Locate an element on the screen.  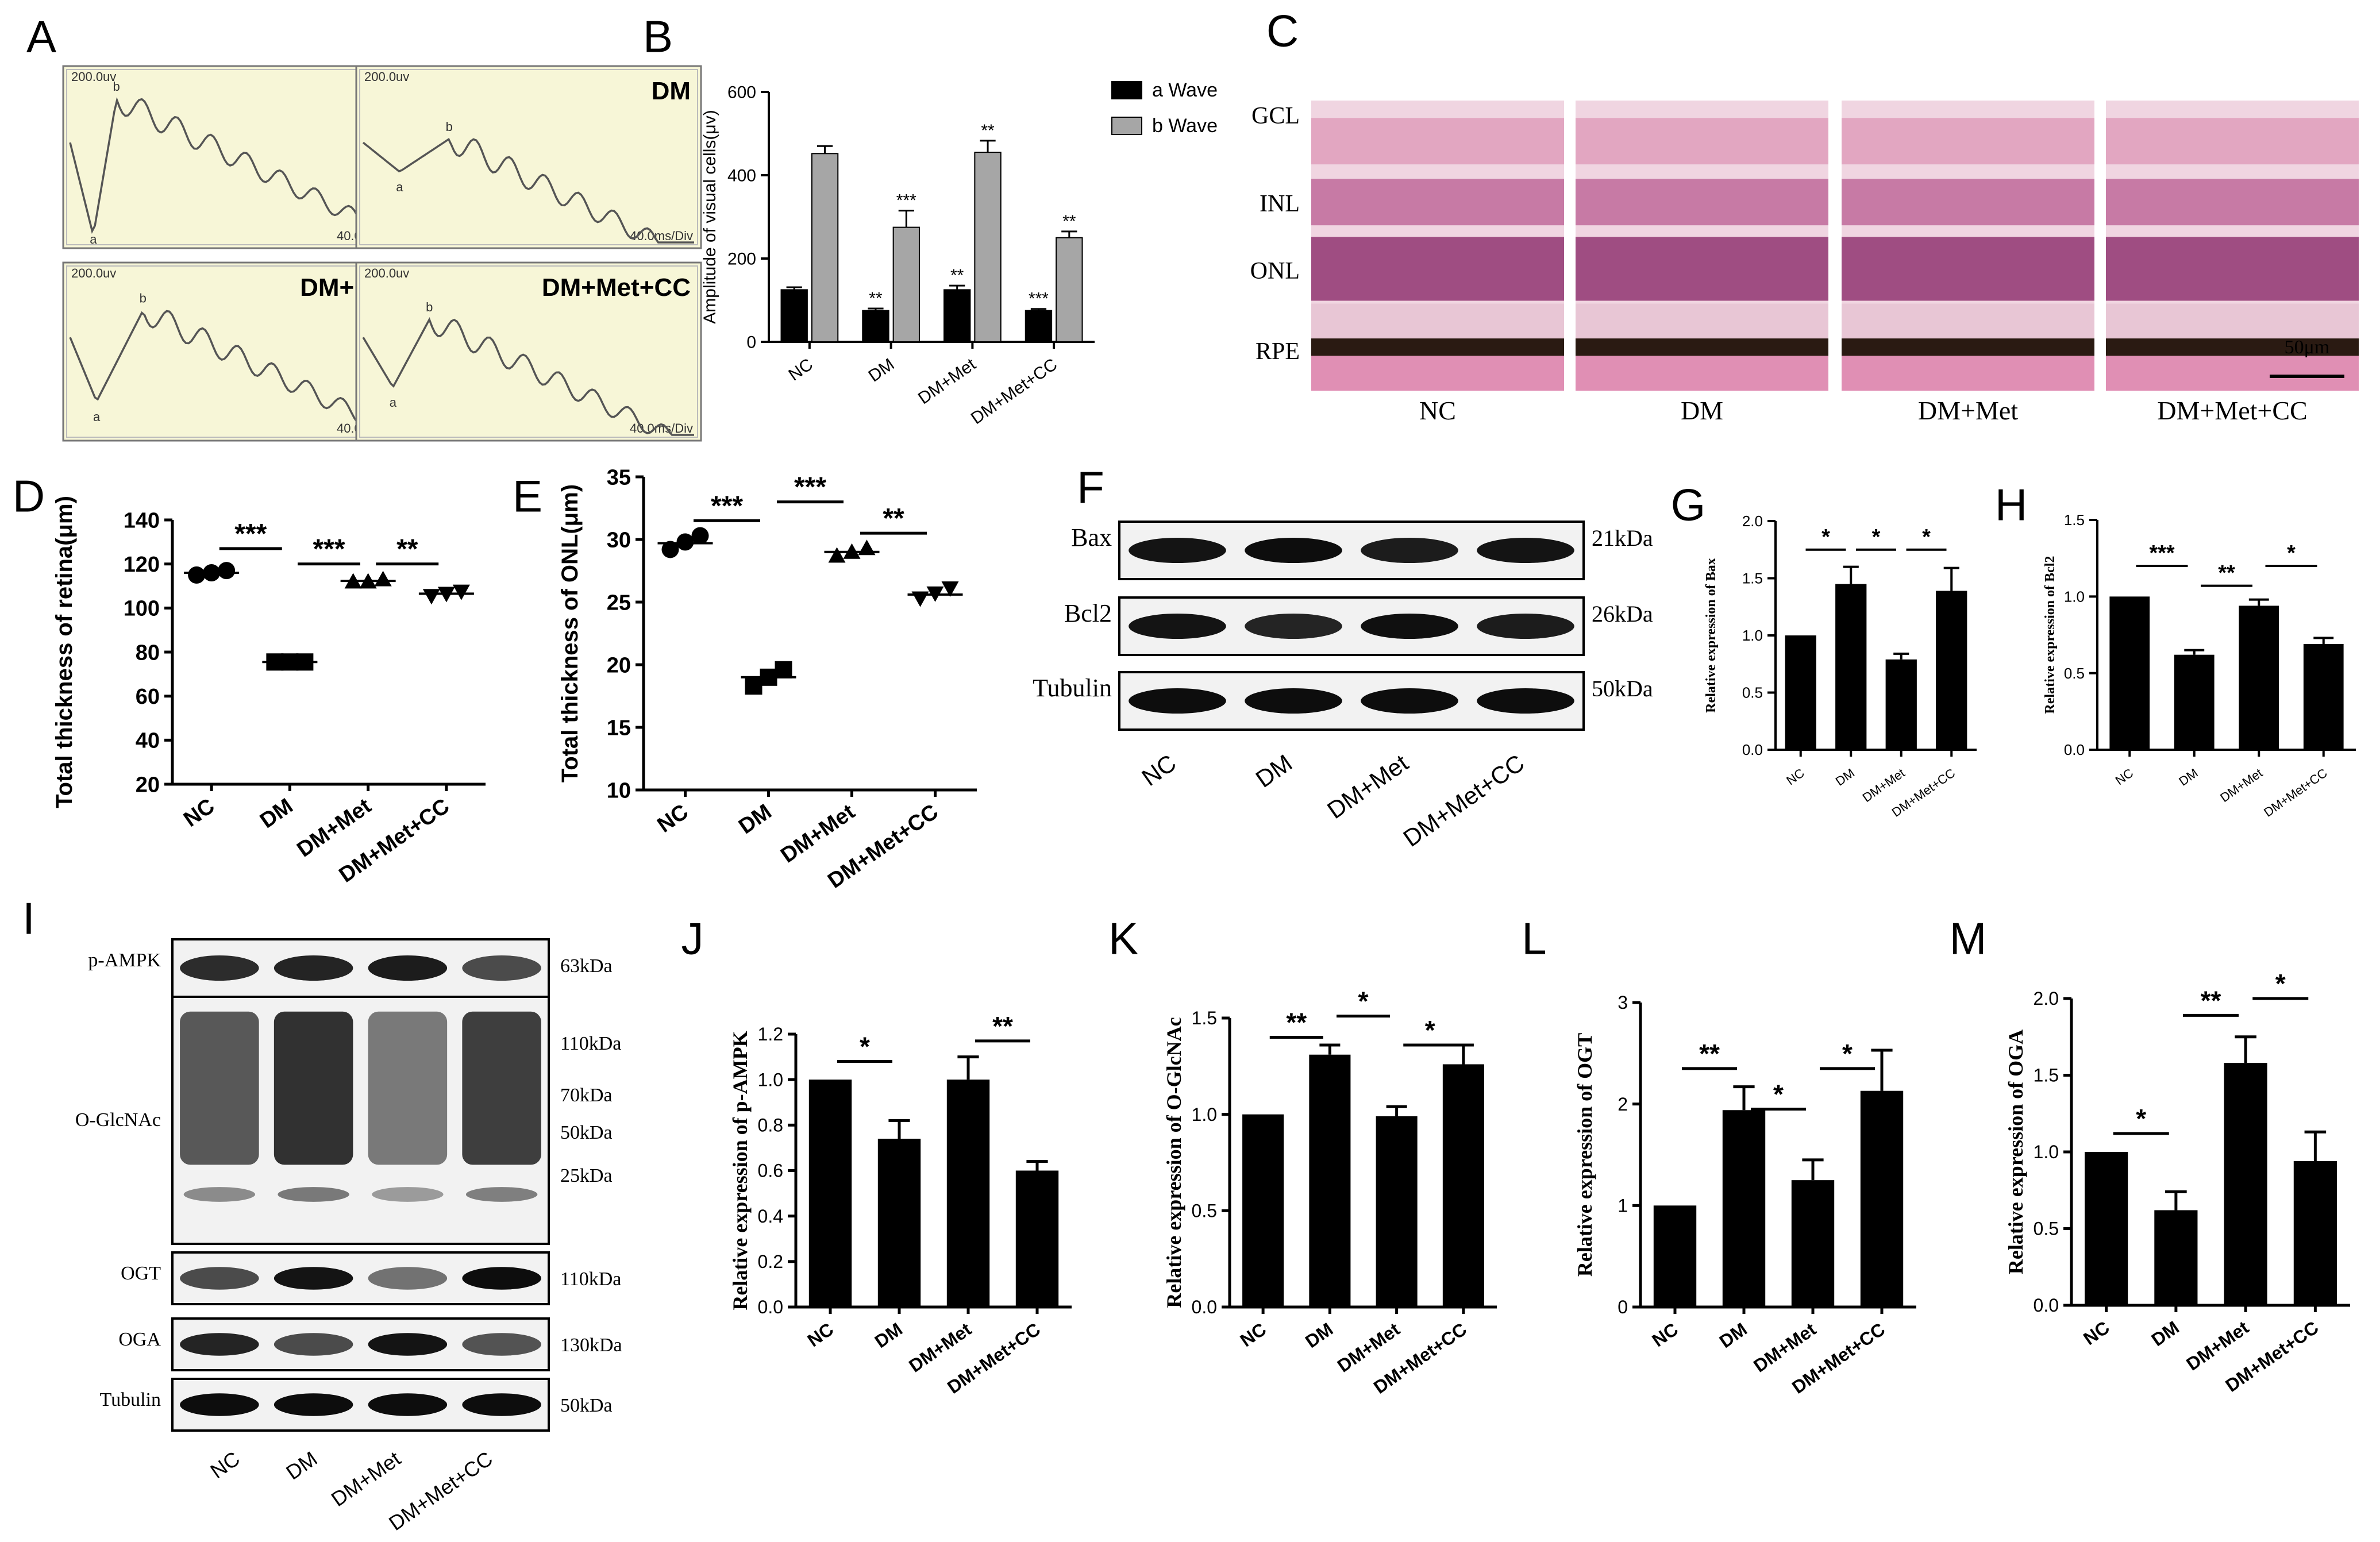
histology-group-label: NC is located at coordinates (1437, 411).